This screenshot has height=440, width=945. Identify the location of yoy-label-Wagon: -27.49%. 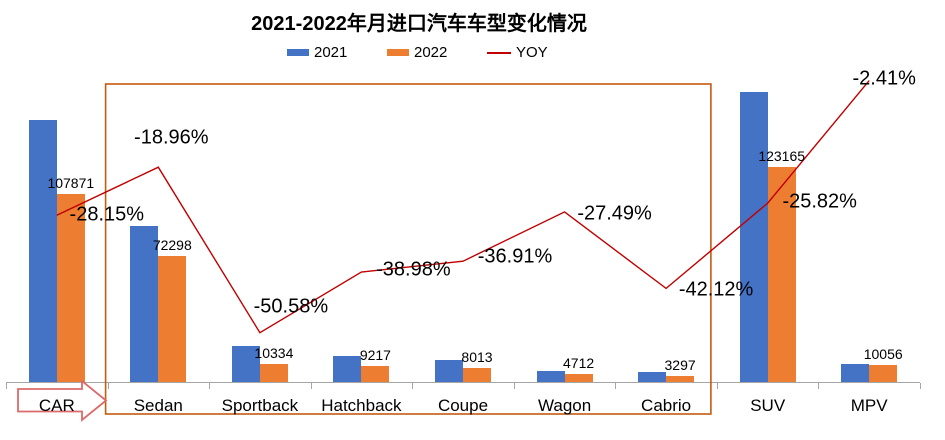
(614, 213).